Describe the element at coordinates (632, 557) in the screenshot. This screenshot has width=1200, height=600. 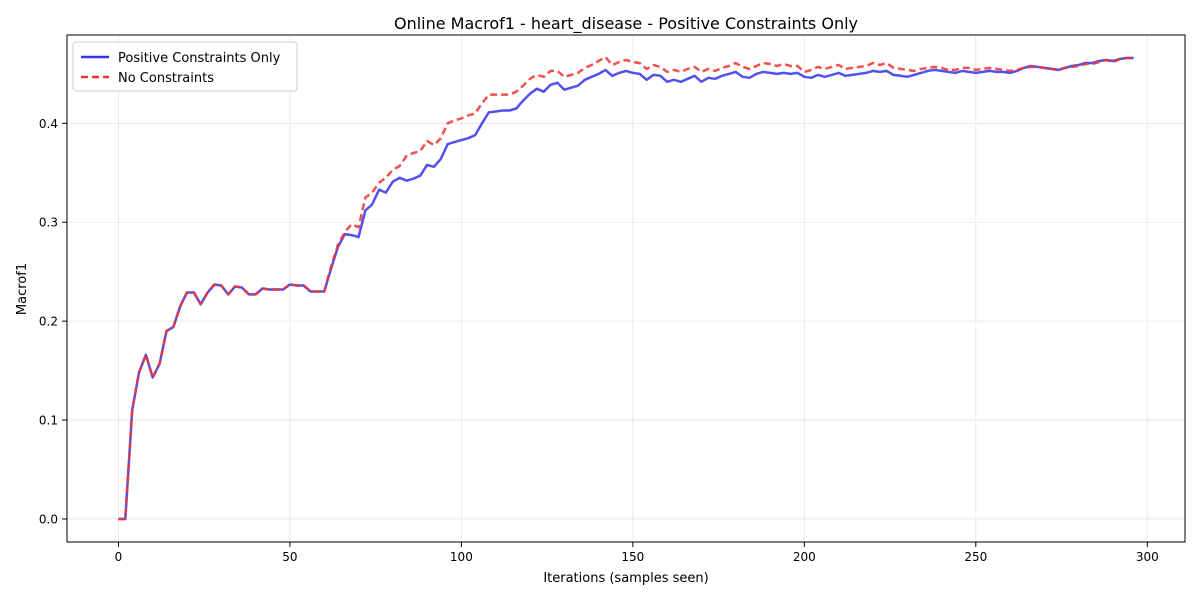
I see `x-tick-label: 150` at that location.